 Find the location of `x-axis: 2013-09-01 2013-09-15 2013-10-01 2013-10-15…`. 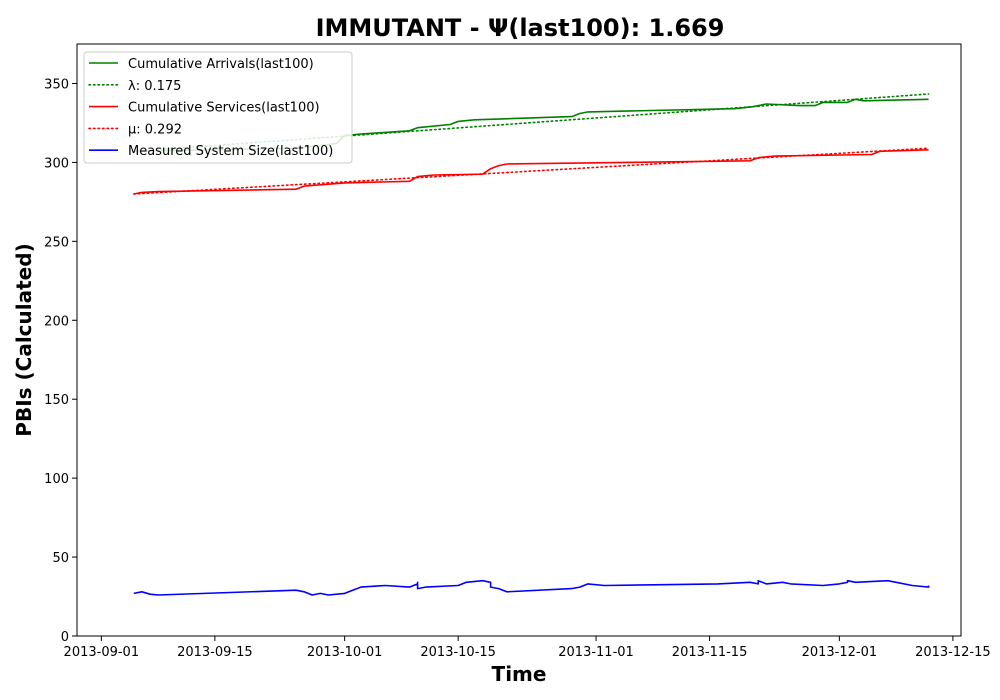

x-axis: 2013-09-01 2013-09-15 2013-10-01 2013-10-15… is located at coordinates (527, 648).